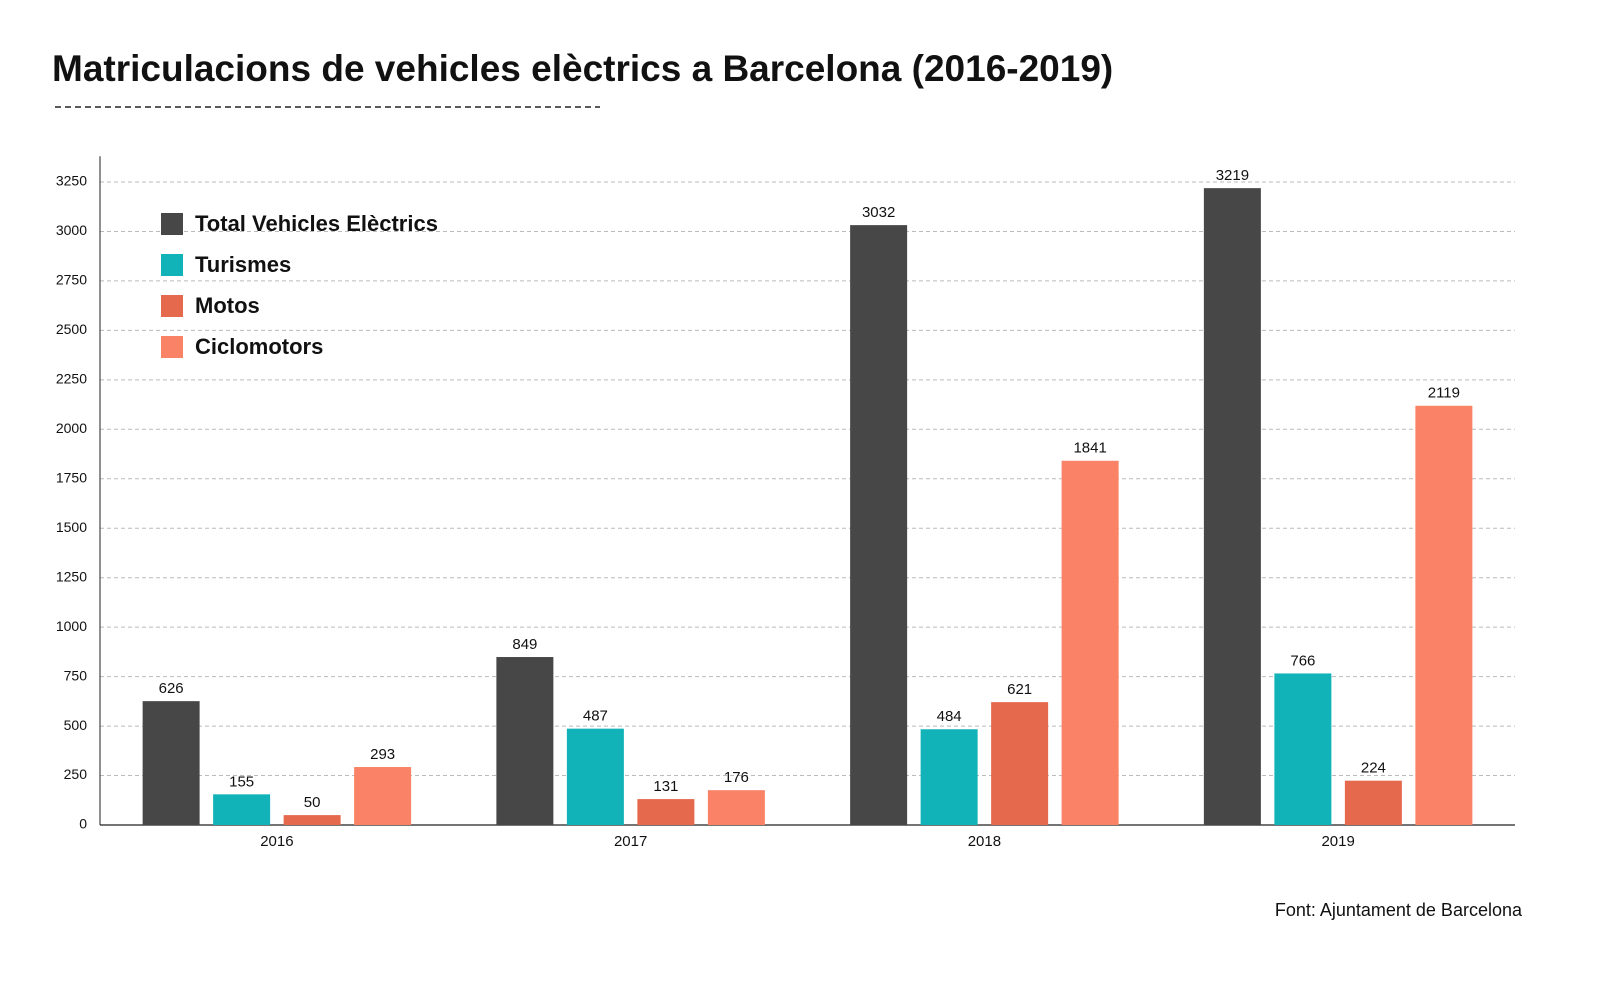 This screenshot has height=993, width=1600. Describe the element at coordinates (316, 223) in the screenshot. I see `legend-label: Total Vehicles Elèctrics` at that location.